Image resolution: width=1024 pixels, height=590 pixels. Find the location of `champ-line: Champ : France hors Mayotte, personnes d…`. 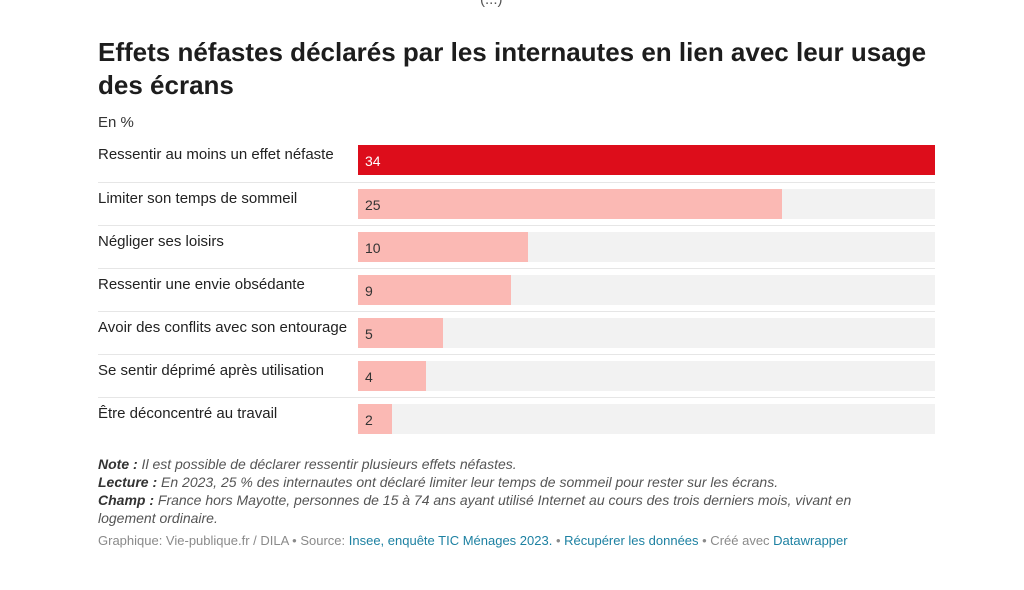

champ-line: Champ : France hors Mayotte, personnes d… is located at coordinates (498, 509).